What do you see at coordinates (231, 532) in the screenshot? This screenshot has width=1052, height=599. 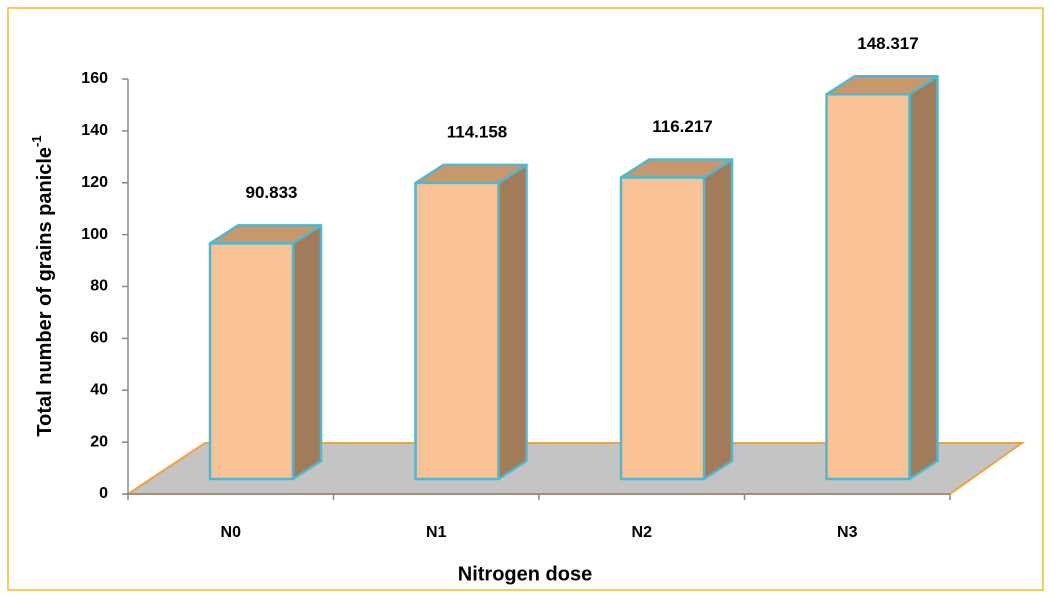 I see `x-tick-label: N0` at bounding box center [231, 532].